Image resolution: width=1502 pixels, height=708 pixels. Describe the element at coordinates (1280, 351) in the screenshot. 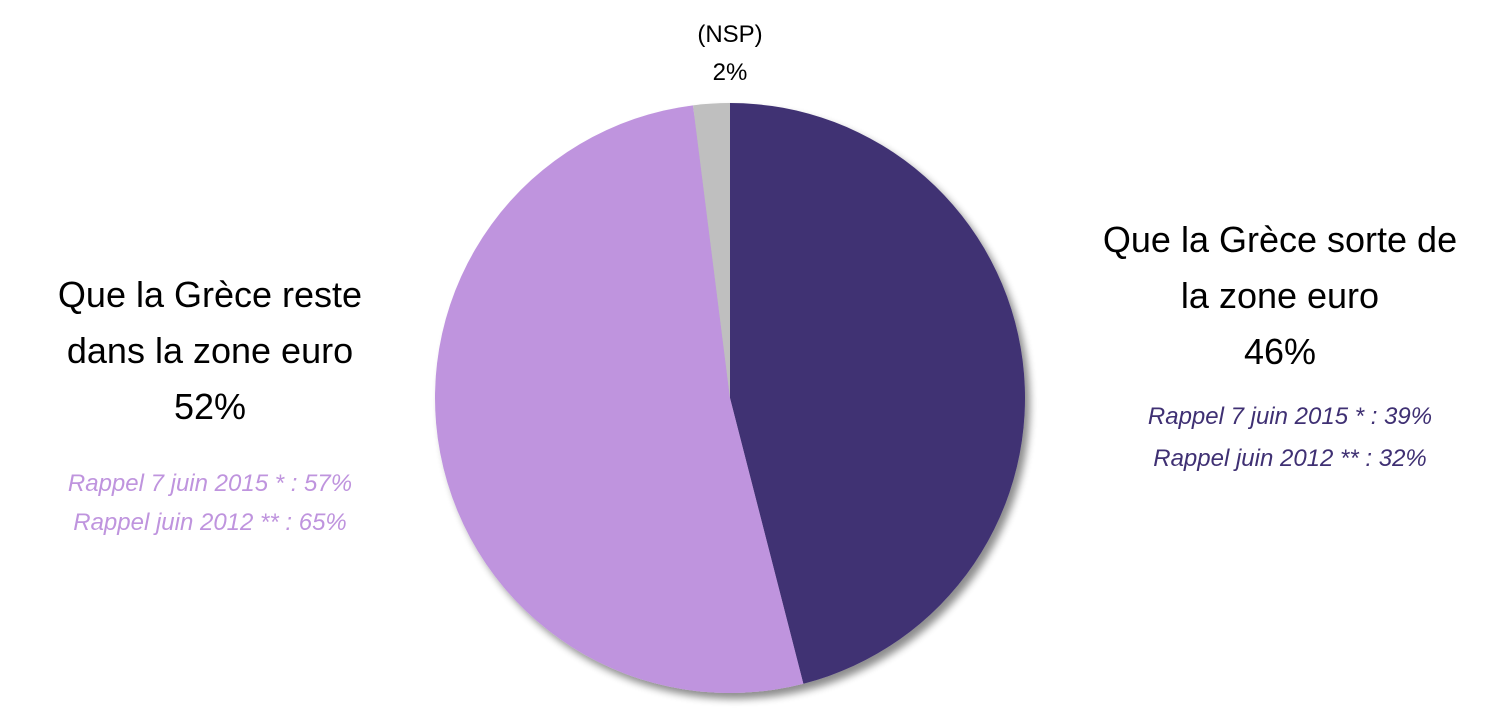

I see `value-label: 46%` at that location.